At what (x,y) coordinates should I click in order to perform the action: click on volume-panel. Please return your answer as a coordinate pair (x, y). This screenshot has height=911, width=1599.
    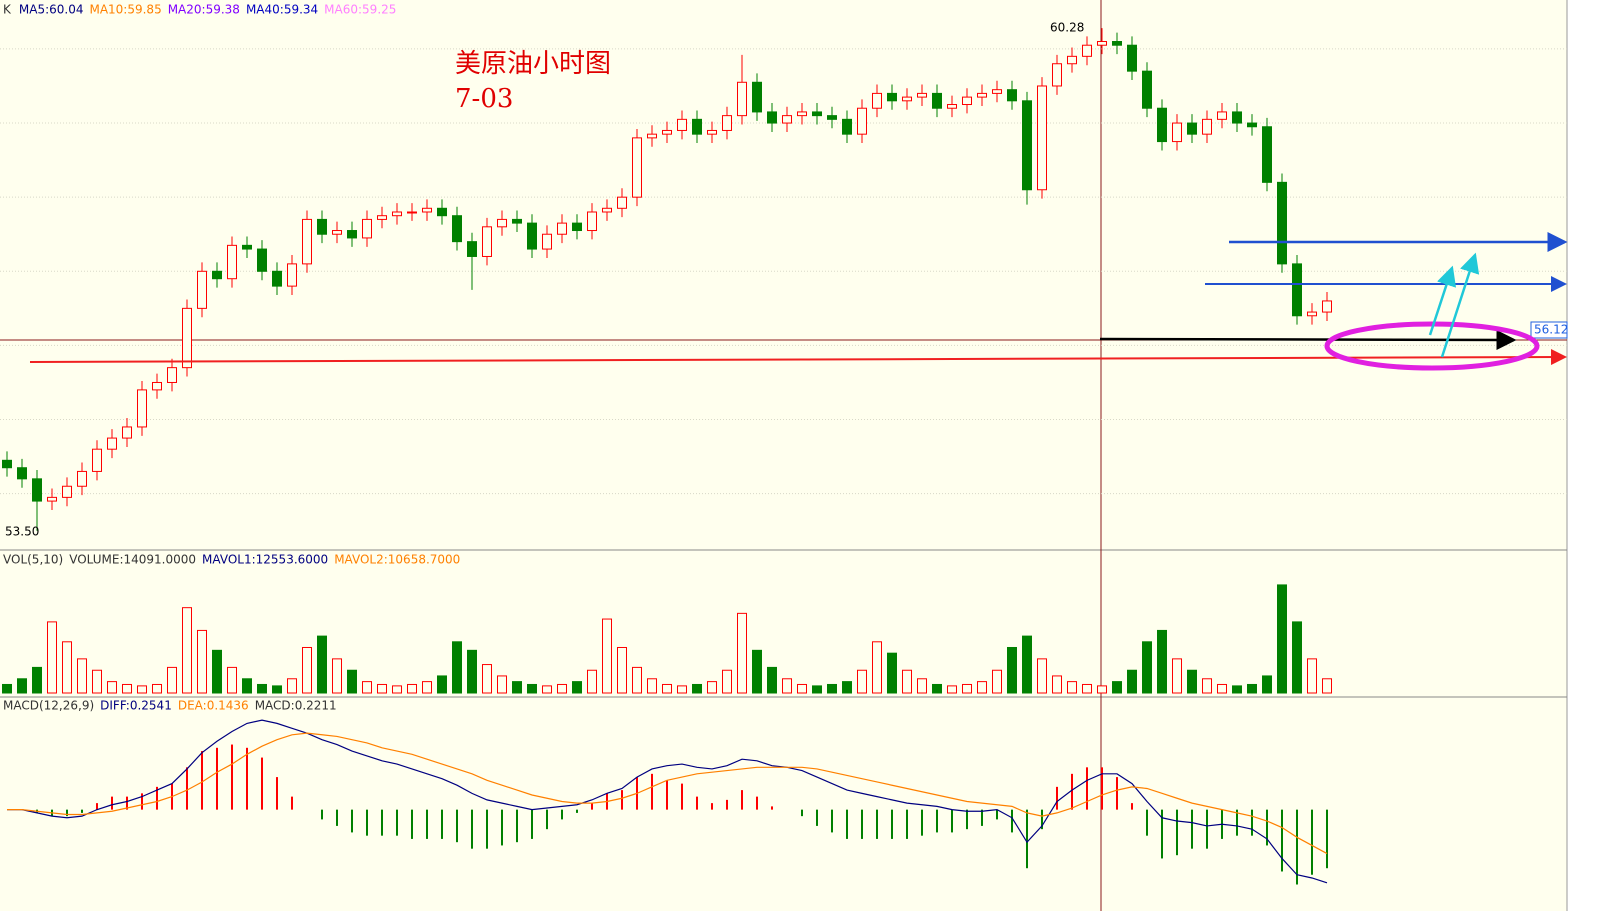
    Looking at the image, I should click on (667, 639).